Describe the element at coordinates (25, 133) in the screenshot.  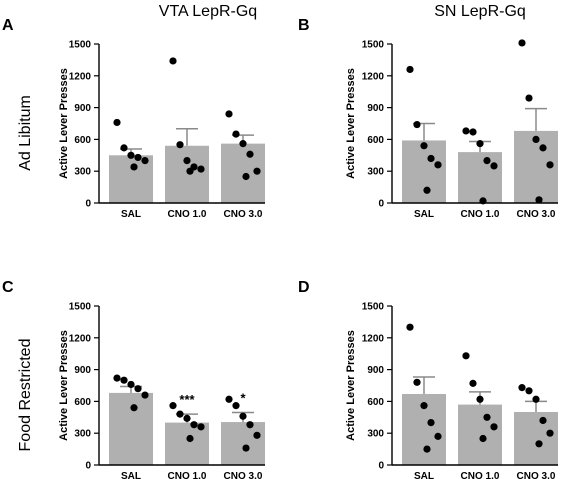
I see `row-label-ad-libitum: Ad Libitum` at that location.